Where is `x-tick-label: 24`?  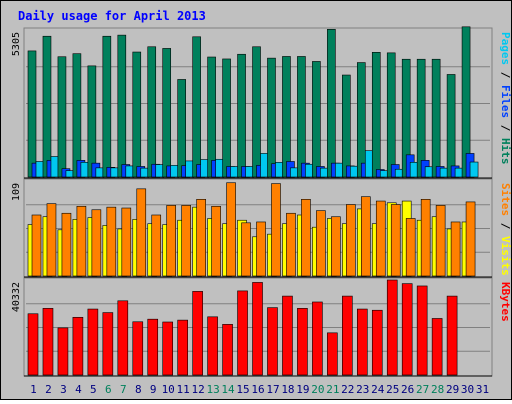
x-tick-label: 24 is located at coordinates (378, 389).